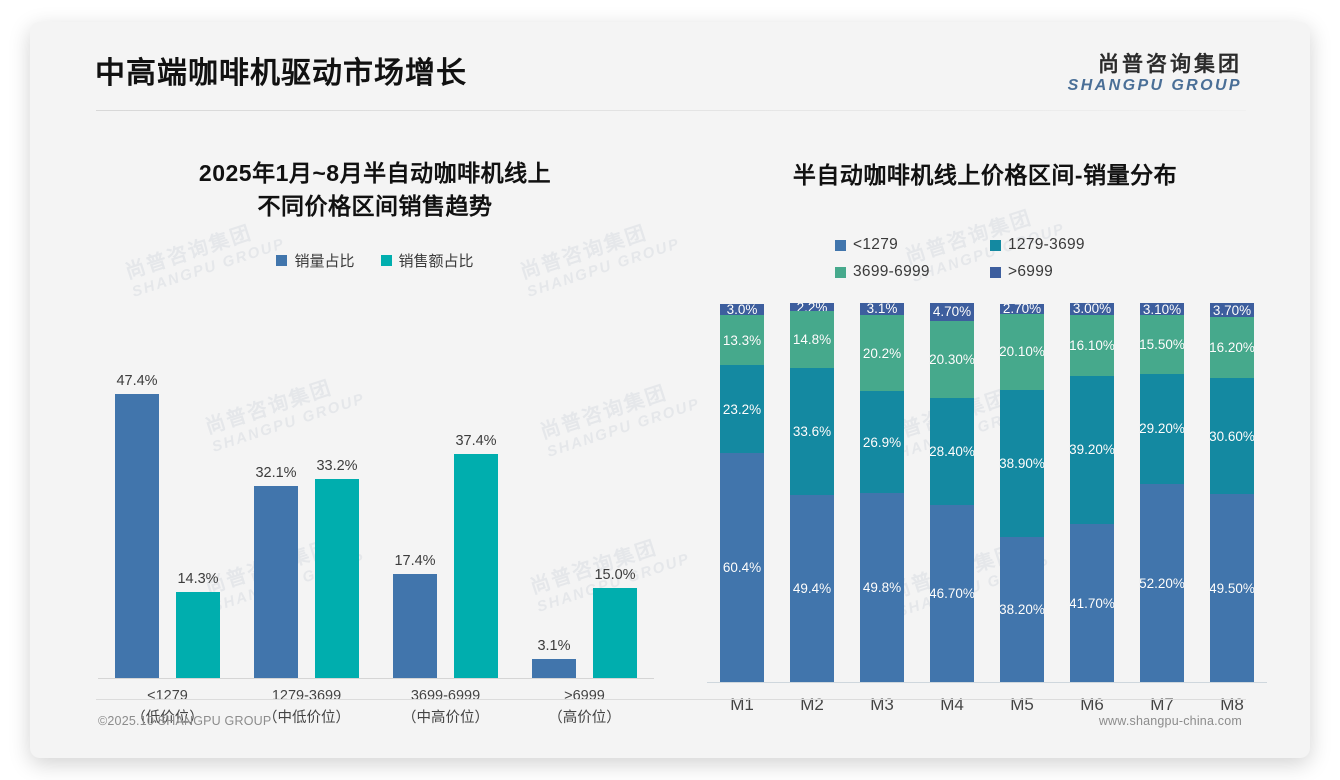 The image size is (1340, 780). What do you see at coordinates (476, 441) in the screenshot?
I see `bar-value-label: 37.4%` at bounding box center [476, 441].